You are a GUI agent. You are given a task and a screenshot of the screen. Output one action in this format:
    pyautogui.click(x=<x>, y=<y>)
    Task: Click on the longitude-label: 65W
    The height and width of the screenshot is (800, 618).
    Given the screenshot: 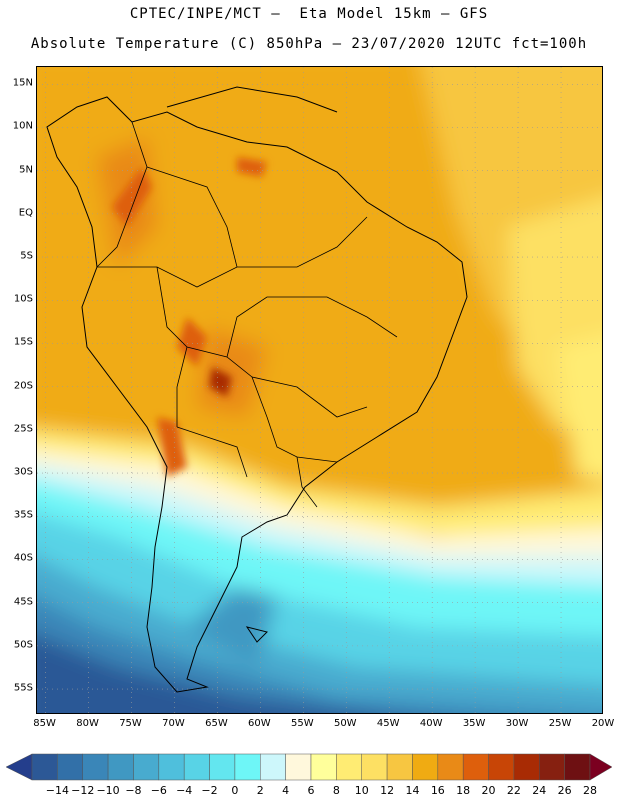 What is the action you would take?
    pyautogui.click(x=216, y=723)
    